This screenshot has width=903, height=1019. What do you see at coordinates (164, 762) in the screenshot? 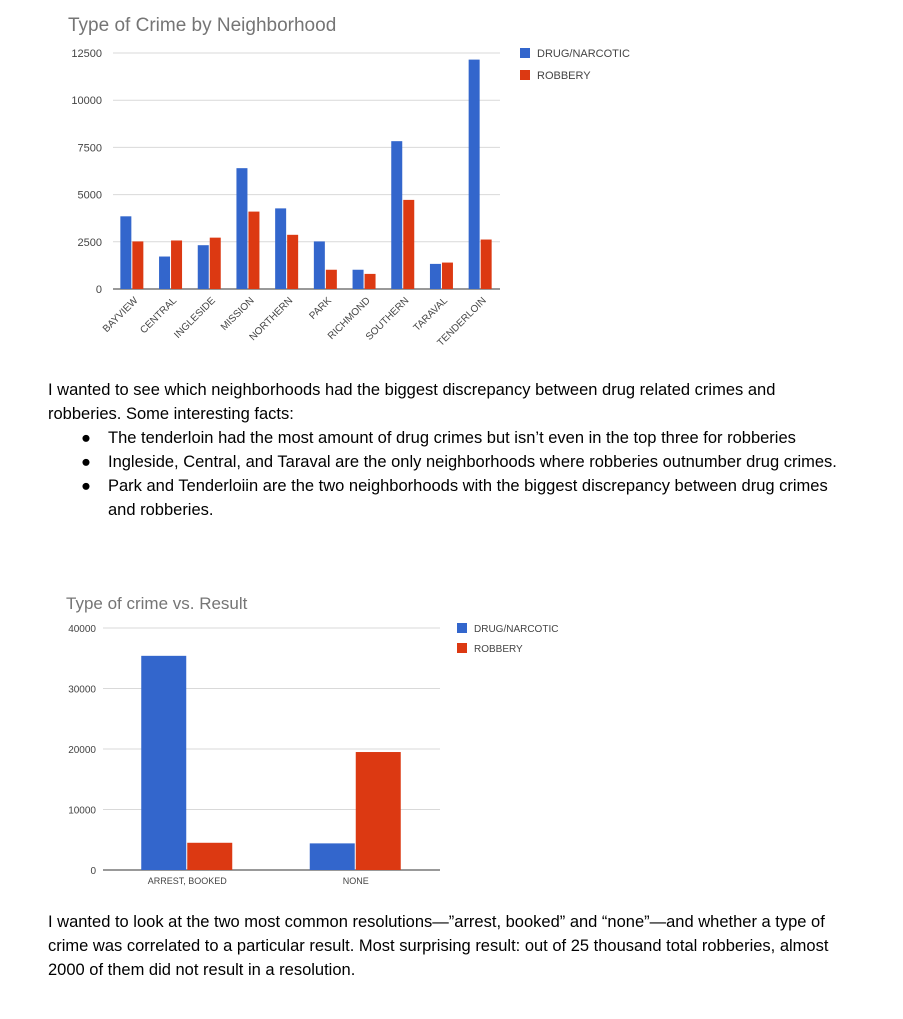
I see `bar-drug-narcotic-arrest-booked` at bounding box center [164, 762].